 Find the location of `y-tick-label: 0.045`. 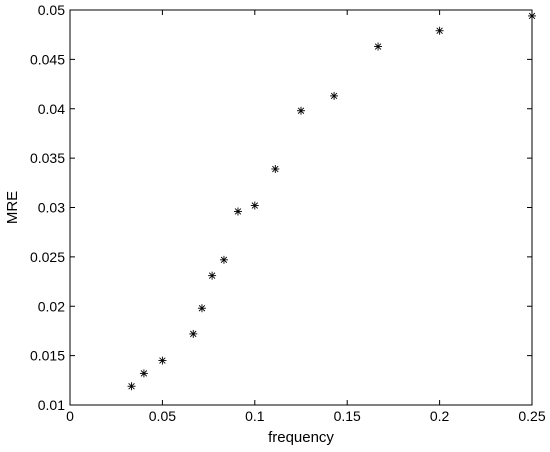

y-tick-label: 0.045 is located at coordinates (47, 59).